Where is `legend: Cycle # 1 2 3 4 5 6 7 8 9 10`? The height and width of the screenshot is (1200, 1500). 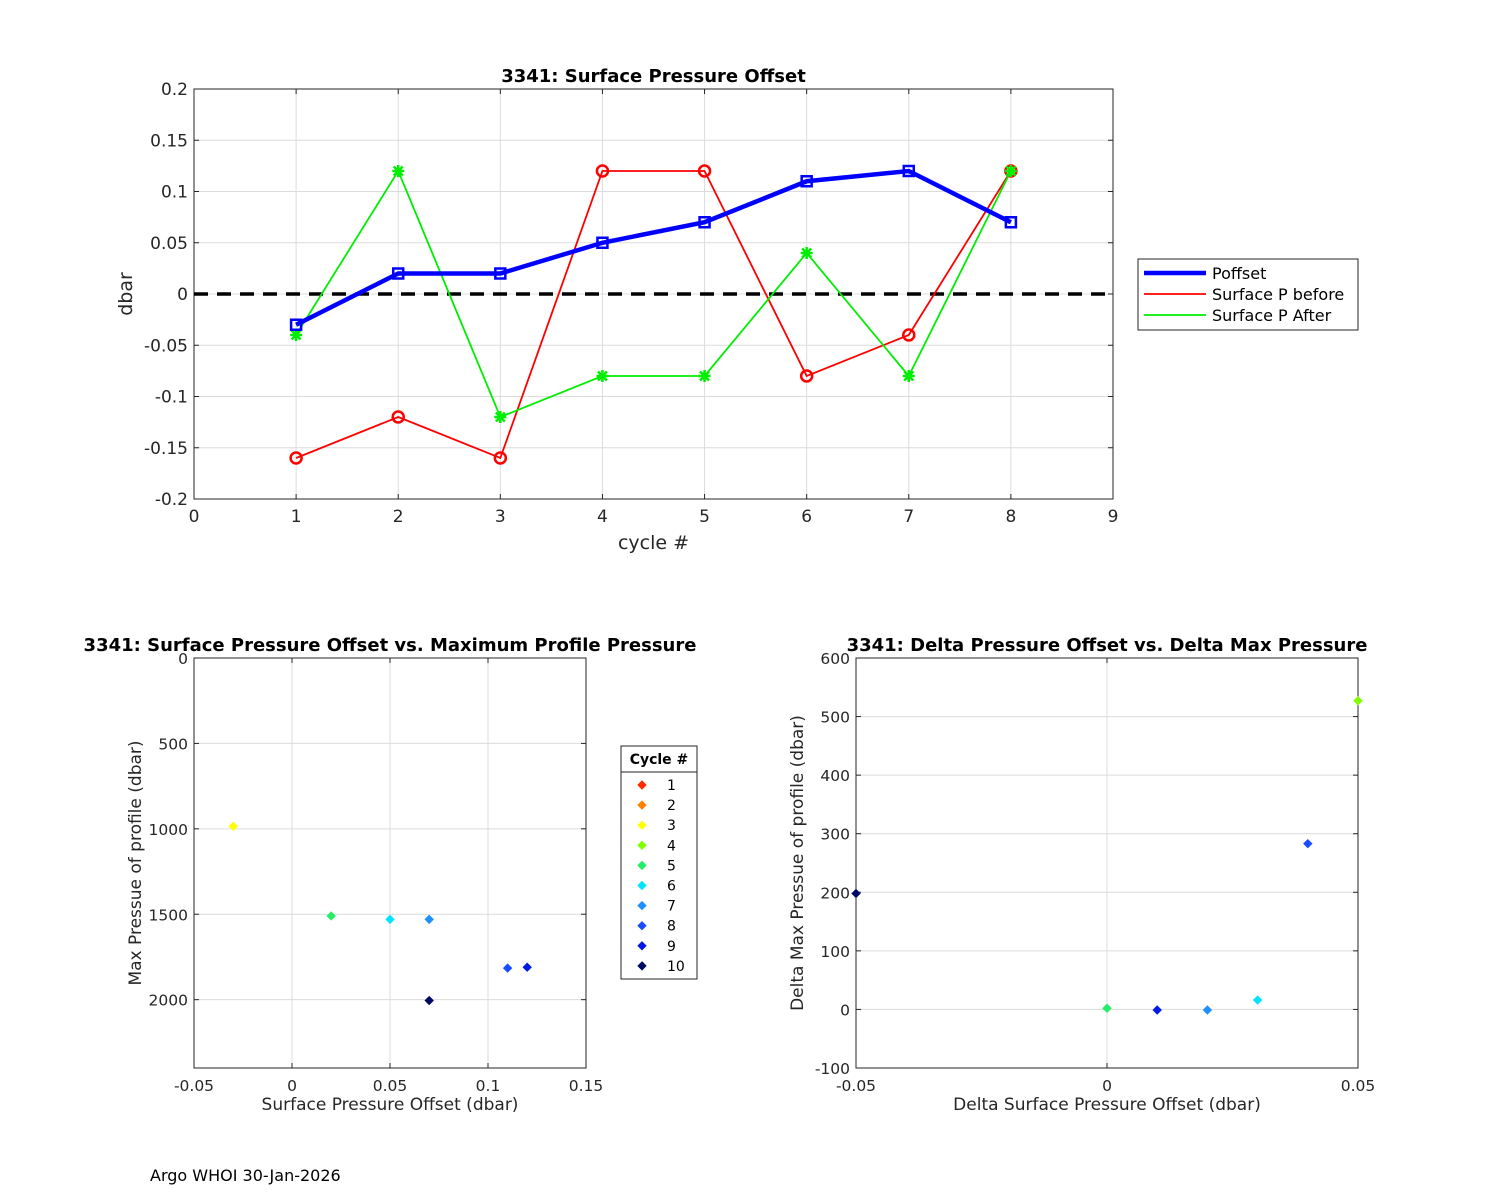 legend: Cycle # 1 2 3 4 5 6 7 8 9 10 is located at coordinates (659, 862).